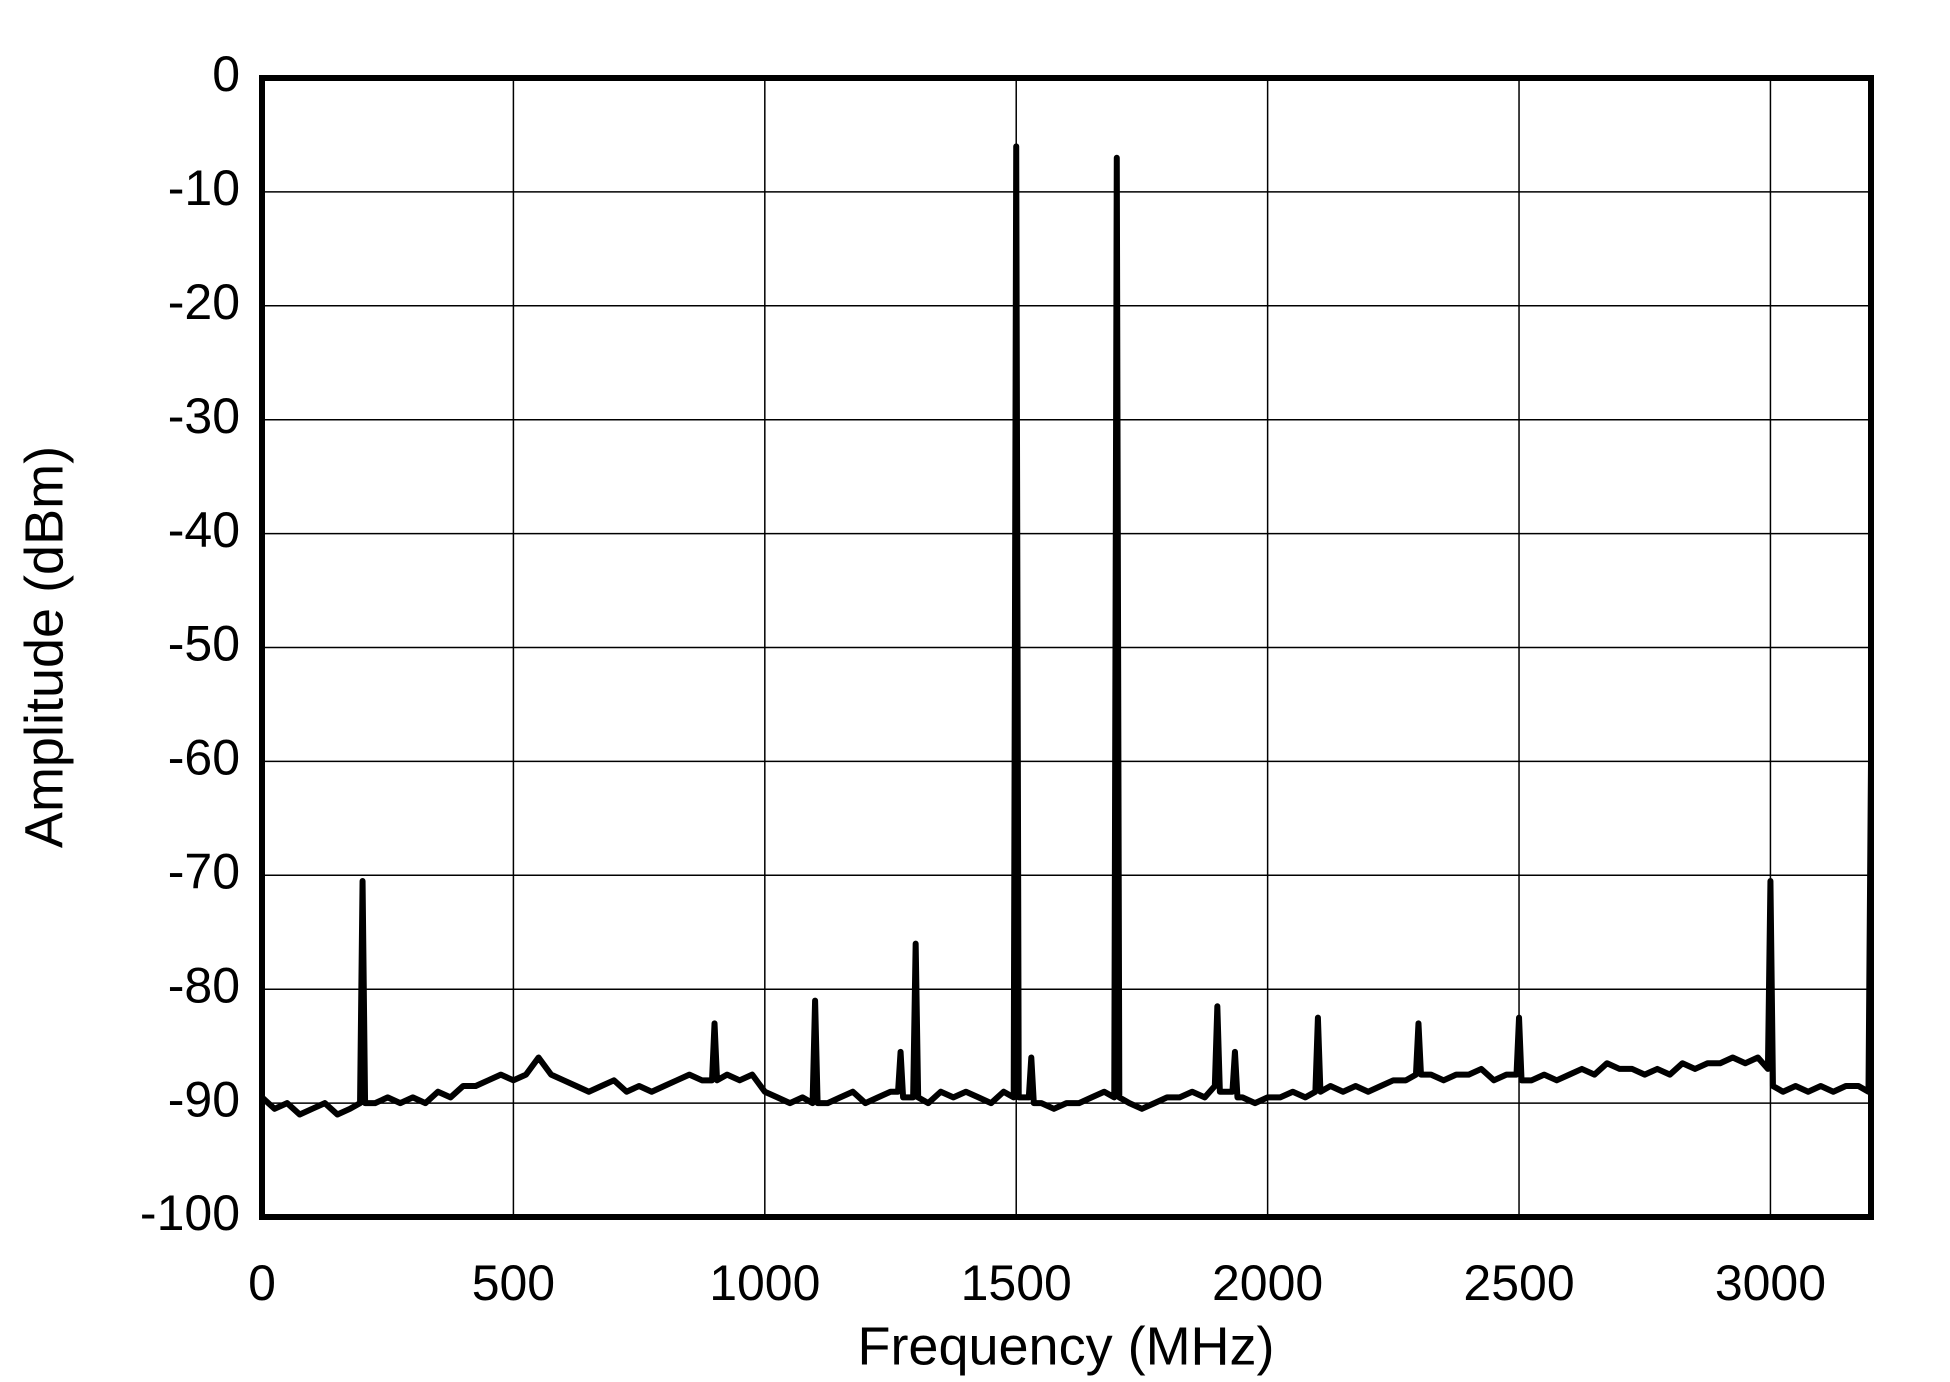 The image size is (1950, 1382). I want to click on x-tick-label: 3000, so click(1770, 1283).